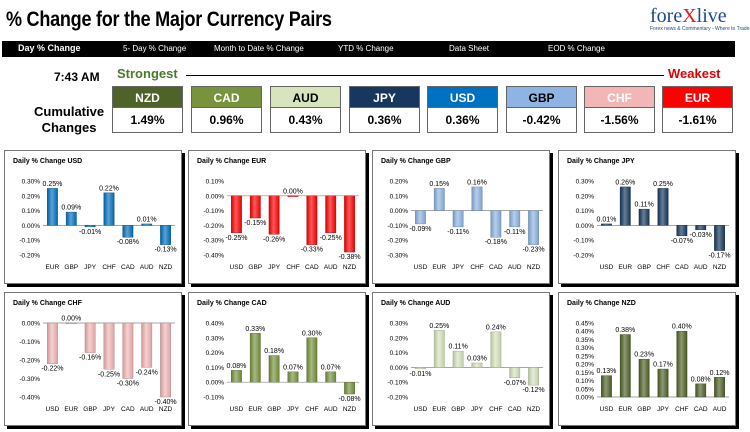 This screenshot has width=750, height=432. I want to click on page-title: % Change for the Major Currency Pairs, so click(169, 19).